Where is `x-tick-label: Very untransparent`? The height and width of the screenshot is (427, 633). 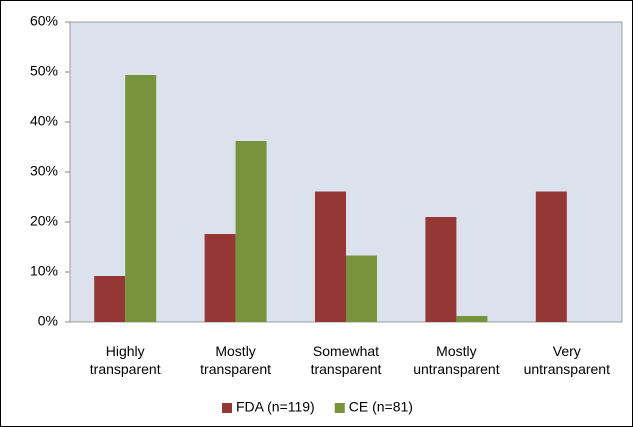 x-tick-label: Very untransparent is located at coordinates (566, 360).